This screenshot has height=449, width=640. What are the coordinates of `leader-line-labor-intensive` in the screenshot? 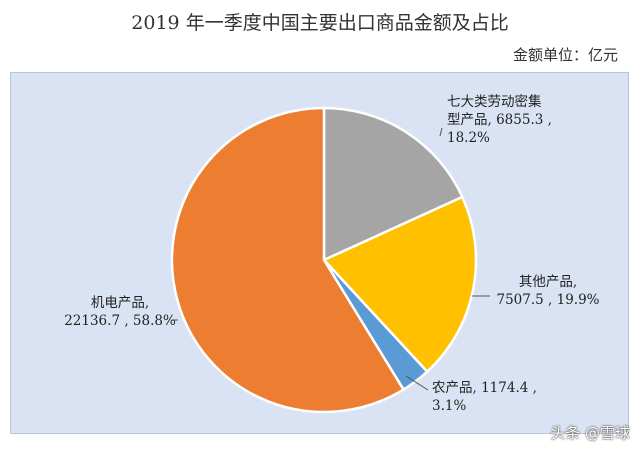 It's located at (441, 132).